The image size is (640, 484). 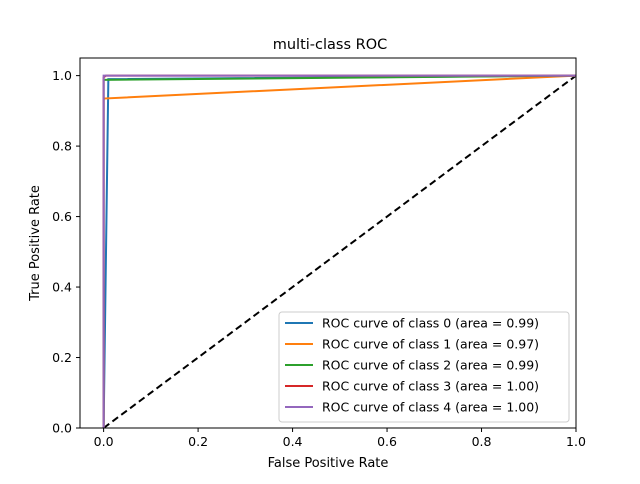 I want to click on x-tick-label: 0.2, so click(x=198, y=441).